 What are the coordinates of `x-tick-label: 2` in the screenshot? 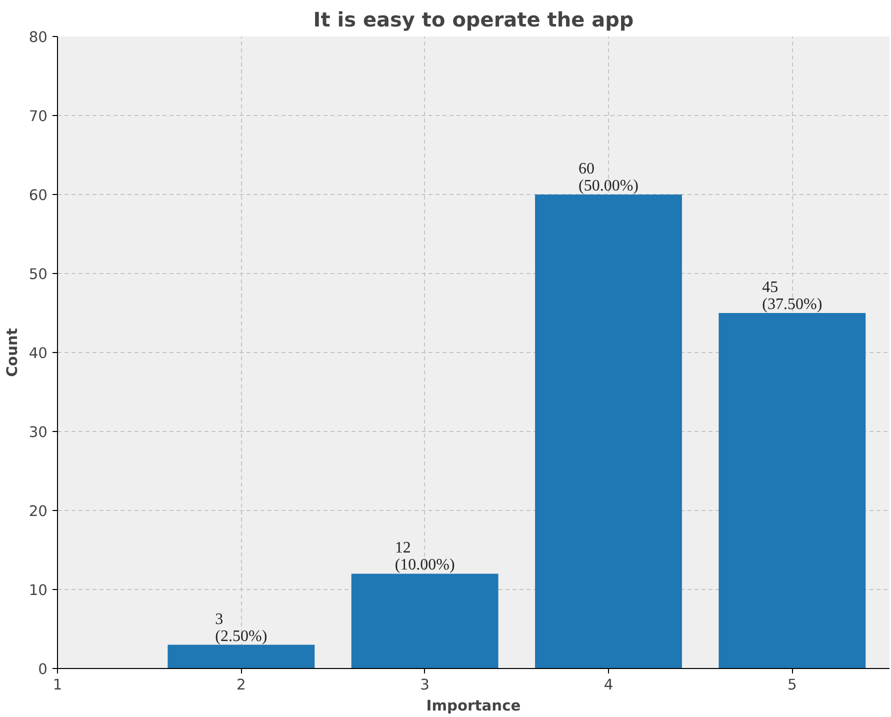 It's located at (241, 685).